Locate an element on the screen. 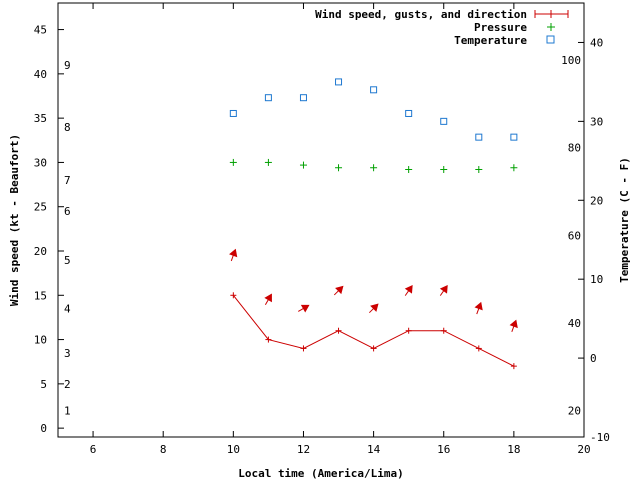 This screenshot has height=480, width=640. beaufort-label: 1 is located at coordinates (67, 410).